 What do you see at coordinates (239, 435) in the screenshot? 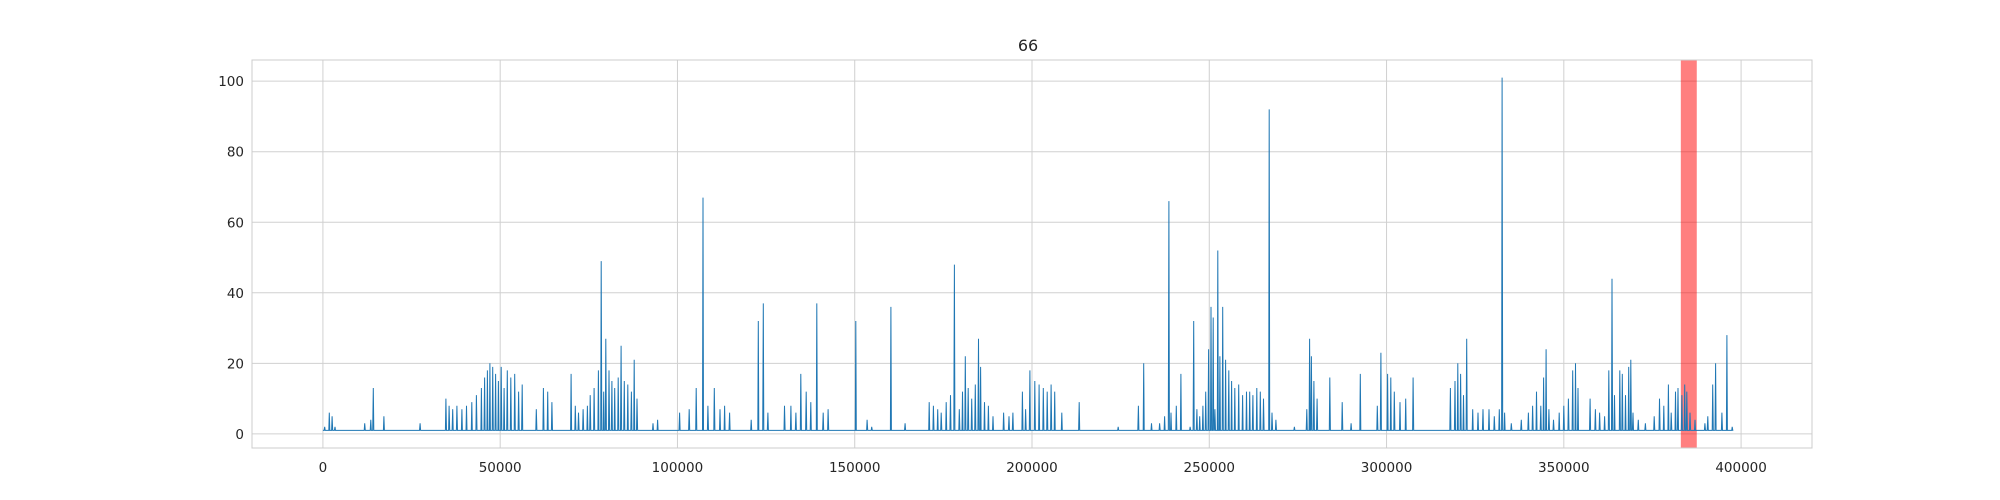
I see `y-tick-label: 0` at bounding box center [239, 435].